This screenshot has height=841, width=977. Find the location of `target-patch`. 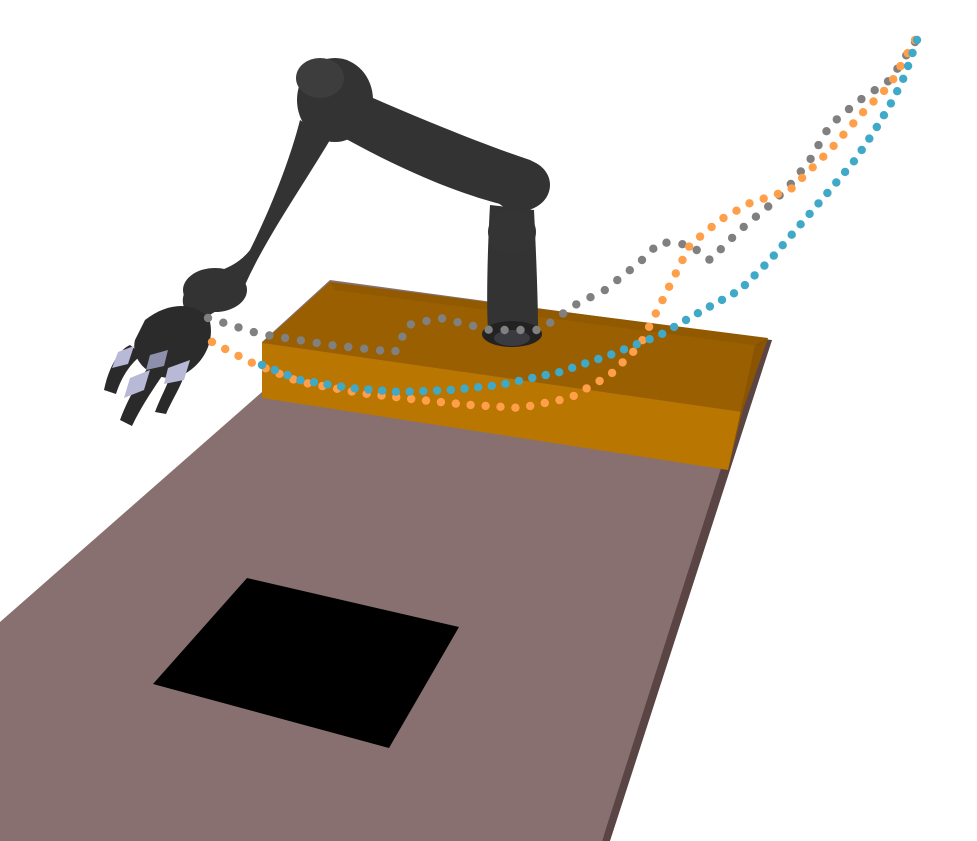

target-patch is located at coordinates (306, 663).